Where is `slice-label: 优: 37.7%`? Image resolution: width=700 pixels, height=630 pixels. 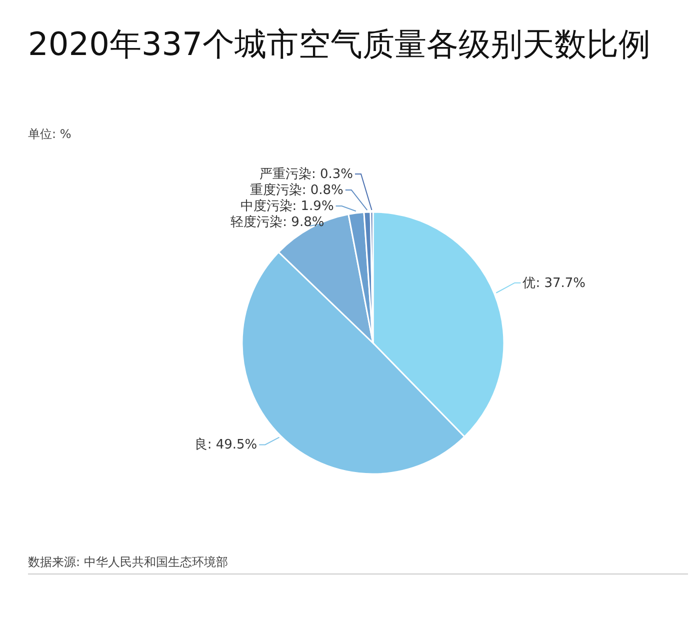 slice-label: 优: 37.7% is located at coordinates (554, 283).